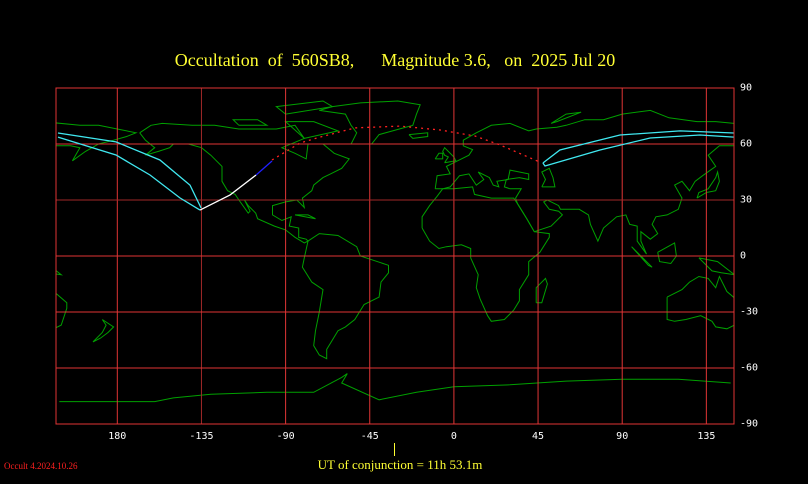 The width and height of the screenshot is (808, 484). What do you see at coordinates (129, 173) in the screenshot?
I see `path-west-lower` at bounding box center [129, 173].